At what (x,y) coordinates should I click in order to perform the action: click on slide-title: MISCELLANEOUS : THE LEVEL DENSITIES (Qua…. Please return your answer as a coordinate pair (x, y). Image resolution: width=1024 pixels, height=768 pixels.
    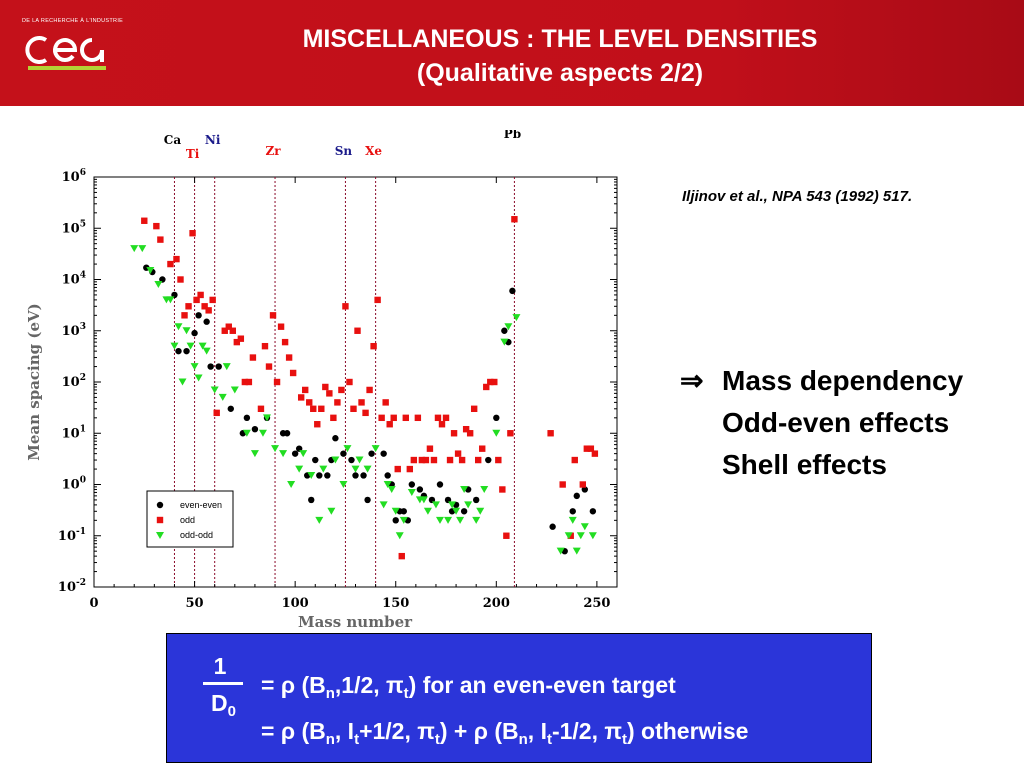
    Looking at the image, I should click on (560, 56).